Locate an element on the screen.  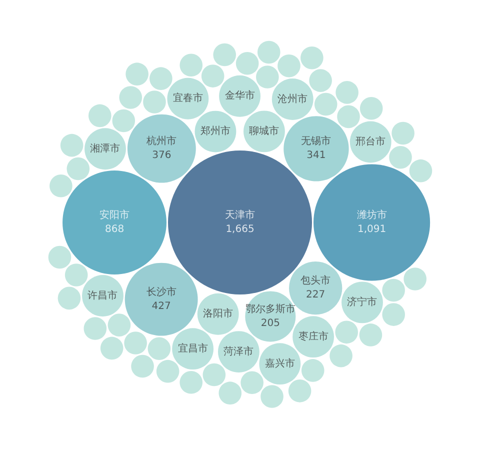
category-label: 菏泽市 is located at coordinates (239, 351).